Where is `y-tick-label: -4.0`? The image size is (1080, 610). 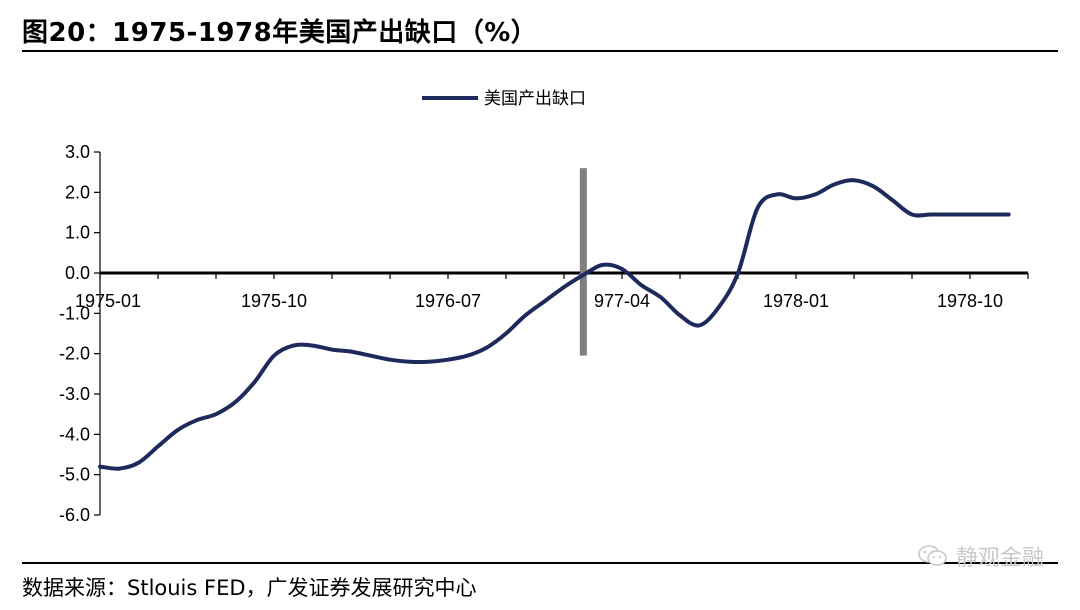
y-tick-label: -4.0 is located at coordinates (74, 434).